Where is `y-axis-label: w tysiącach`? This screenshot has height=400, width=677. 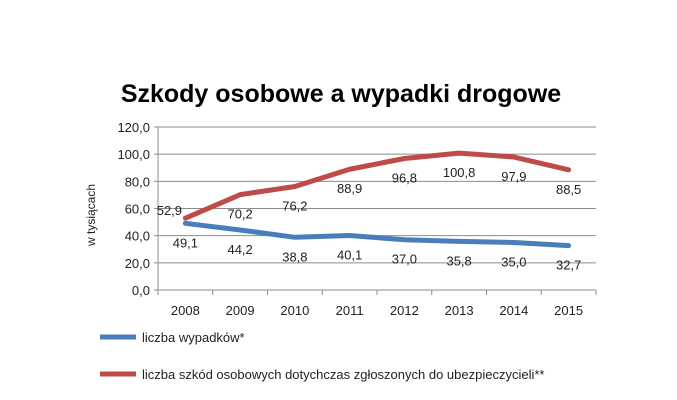
y-axis-label: w tysiącach is located at coordinates (91, 215).